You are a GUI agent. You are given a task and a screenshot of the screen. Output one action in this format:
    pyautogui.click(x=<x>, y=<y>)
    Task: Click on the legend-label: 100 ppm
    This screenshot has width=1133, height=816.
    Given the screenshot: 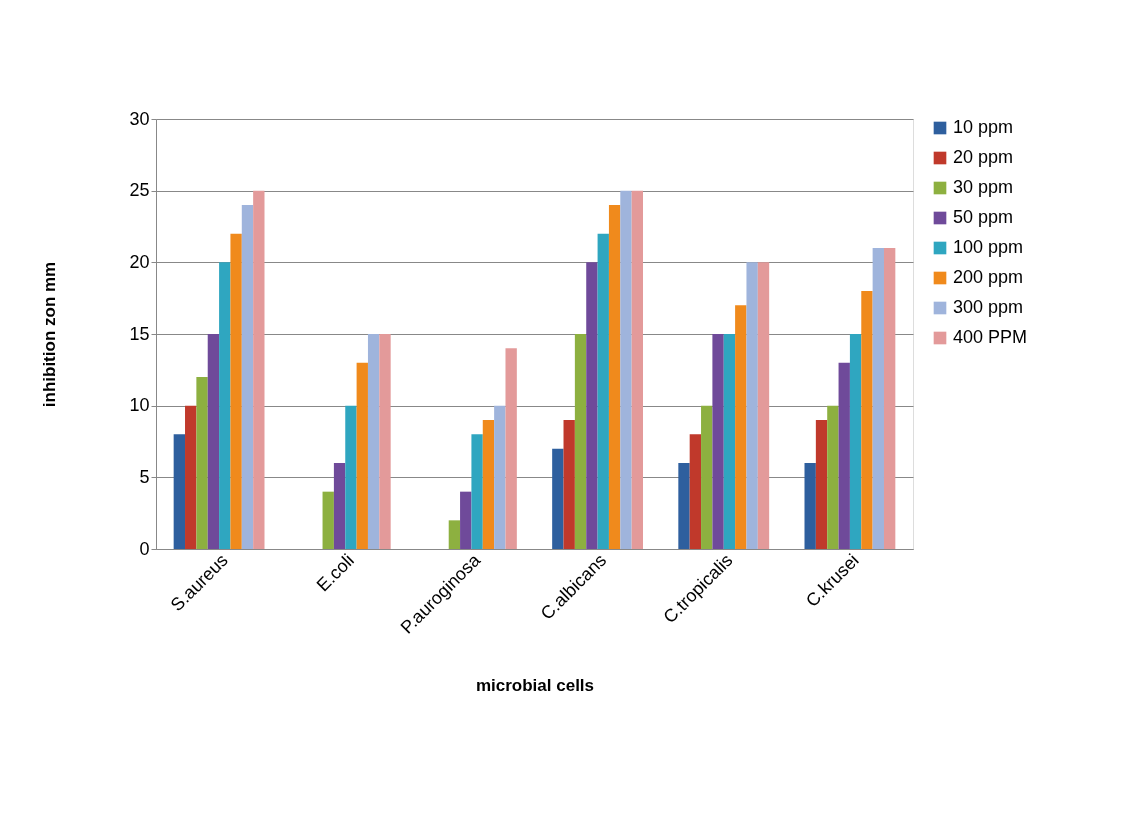 What is the action you would take?
    pyautogui.click(x=988, y=247)
    